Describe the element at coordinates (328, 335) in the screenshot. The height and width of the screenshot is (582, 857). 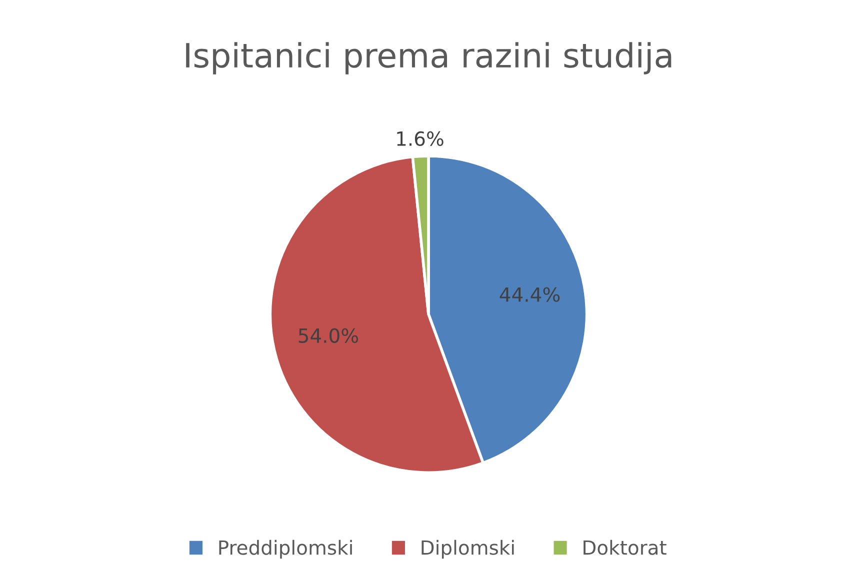
I see `data-label: 54.0%` at that location.